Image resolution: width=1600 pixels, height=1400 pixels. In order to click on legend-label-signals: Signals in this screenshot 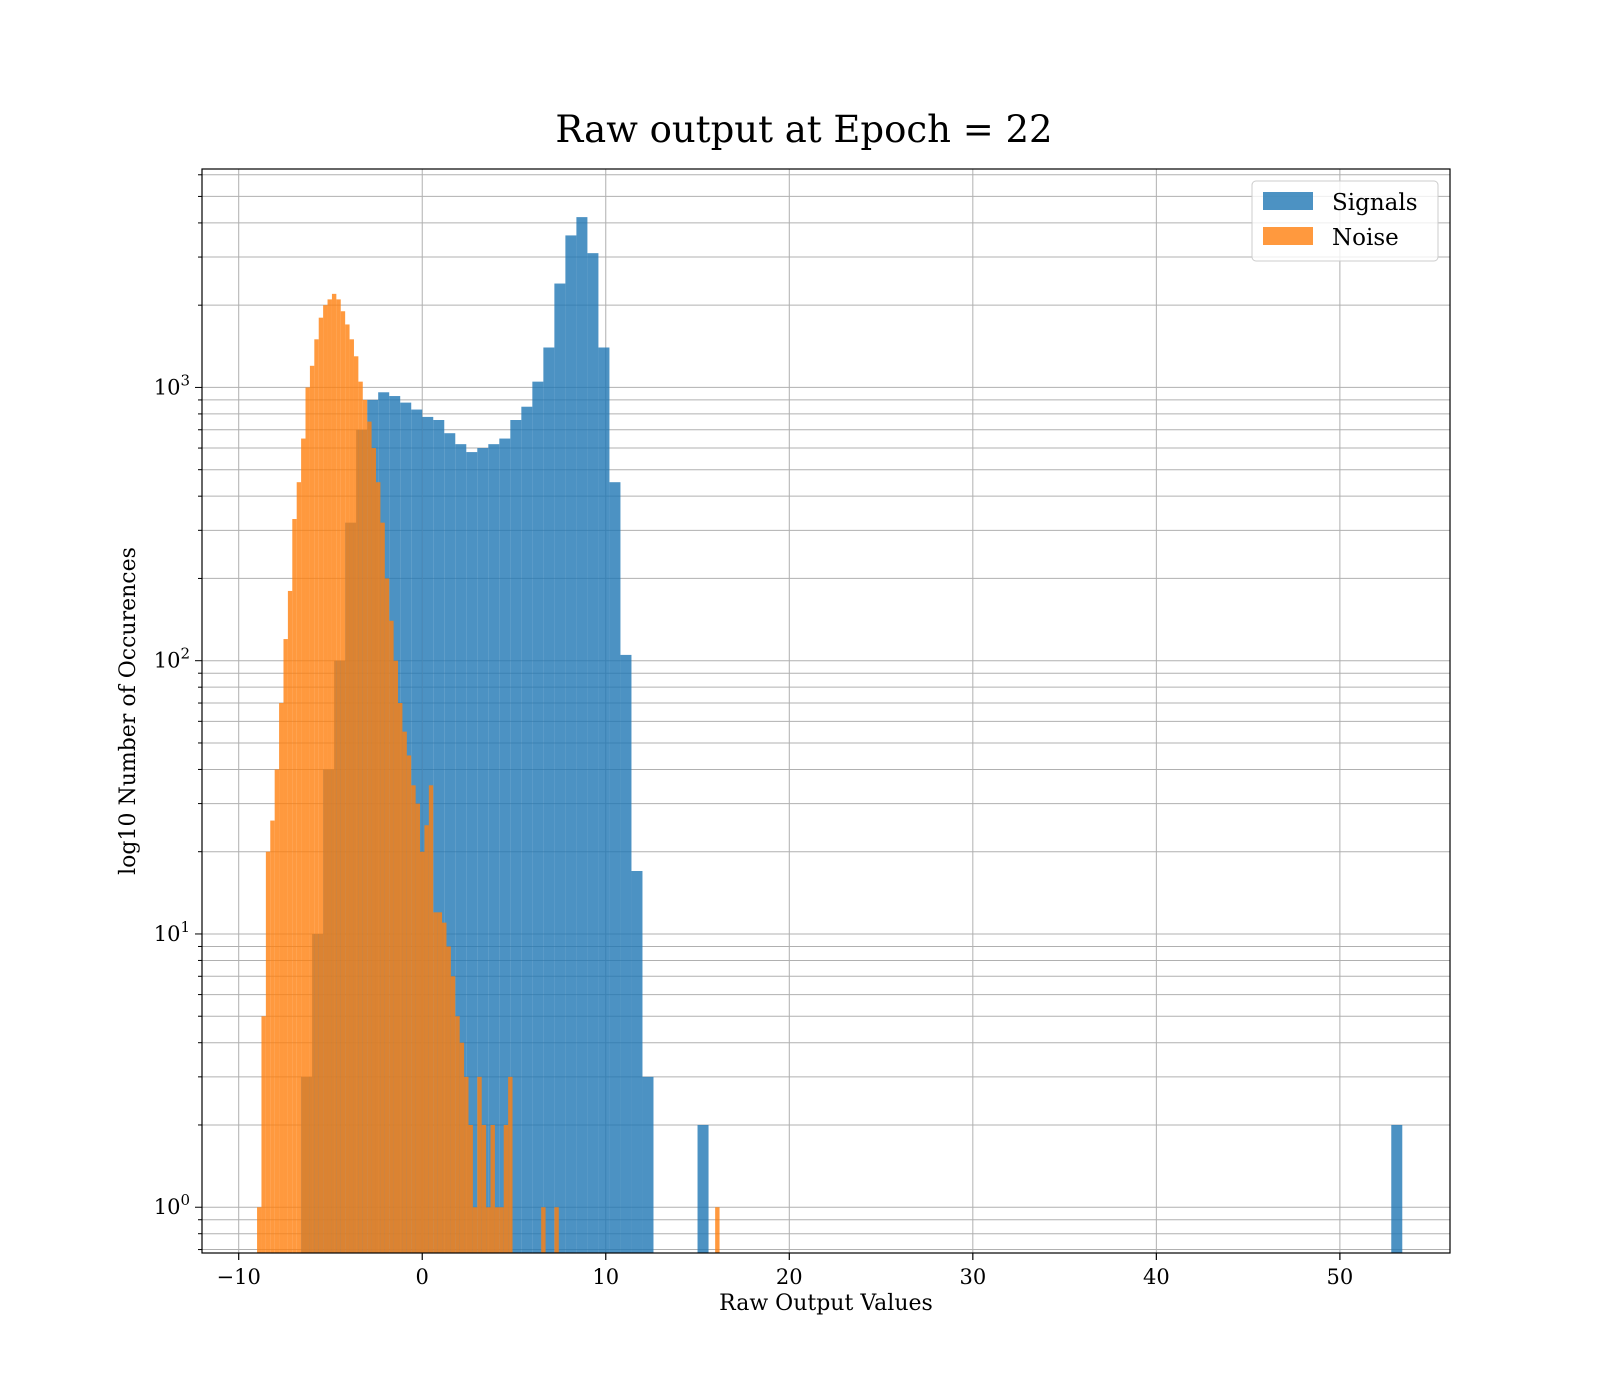, I will do `click(1375, 203)`.